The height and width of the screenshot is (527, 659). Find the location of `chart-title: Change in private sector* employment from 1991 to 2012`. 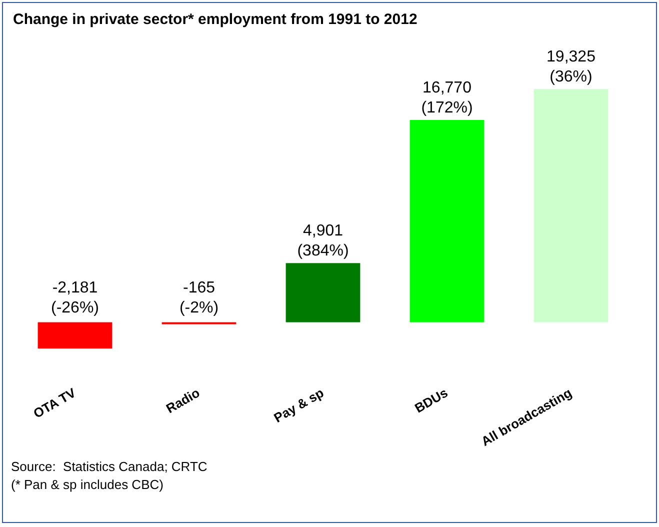

chart-title: Change in private sector* employment from 1991 to 2012 is located at coordinates (215, 19).